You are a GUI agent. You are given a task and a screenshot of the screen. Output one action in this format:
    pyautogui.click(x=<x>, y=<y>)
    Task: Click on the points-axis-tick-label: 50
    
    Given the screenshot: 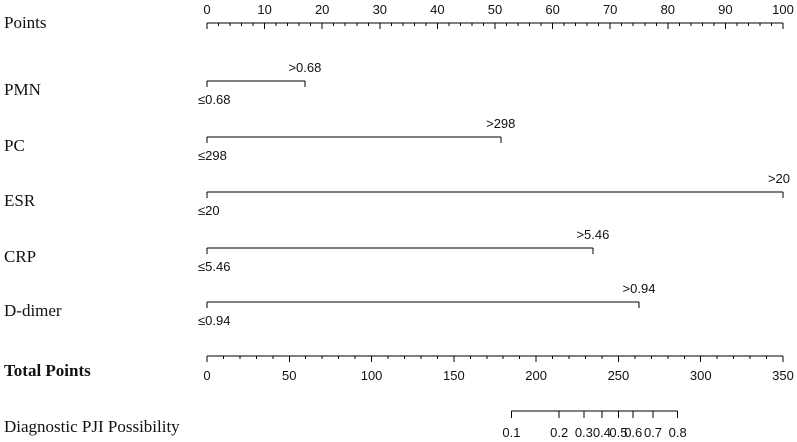 What is the action you would take?
    pyautogui.click(x=495, y=9)
    